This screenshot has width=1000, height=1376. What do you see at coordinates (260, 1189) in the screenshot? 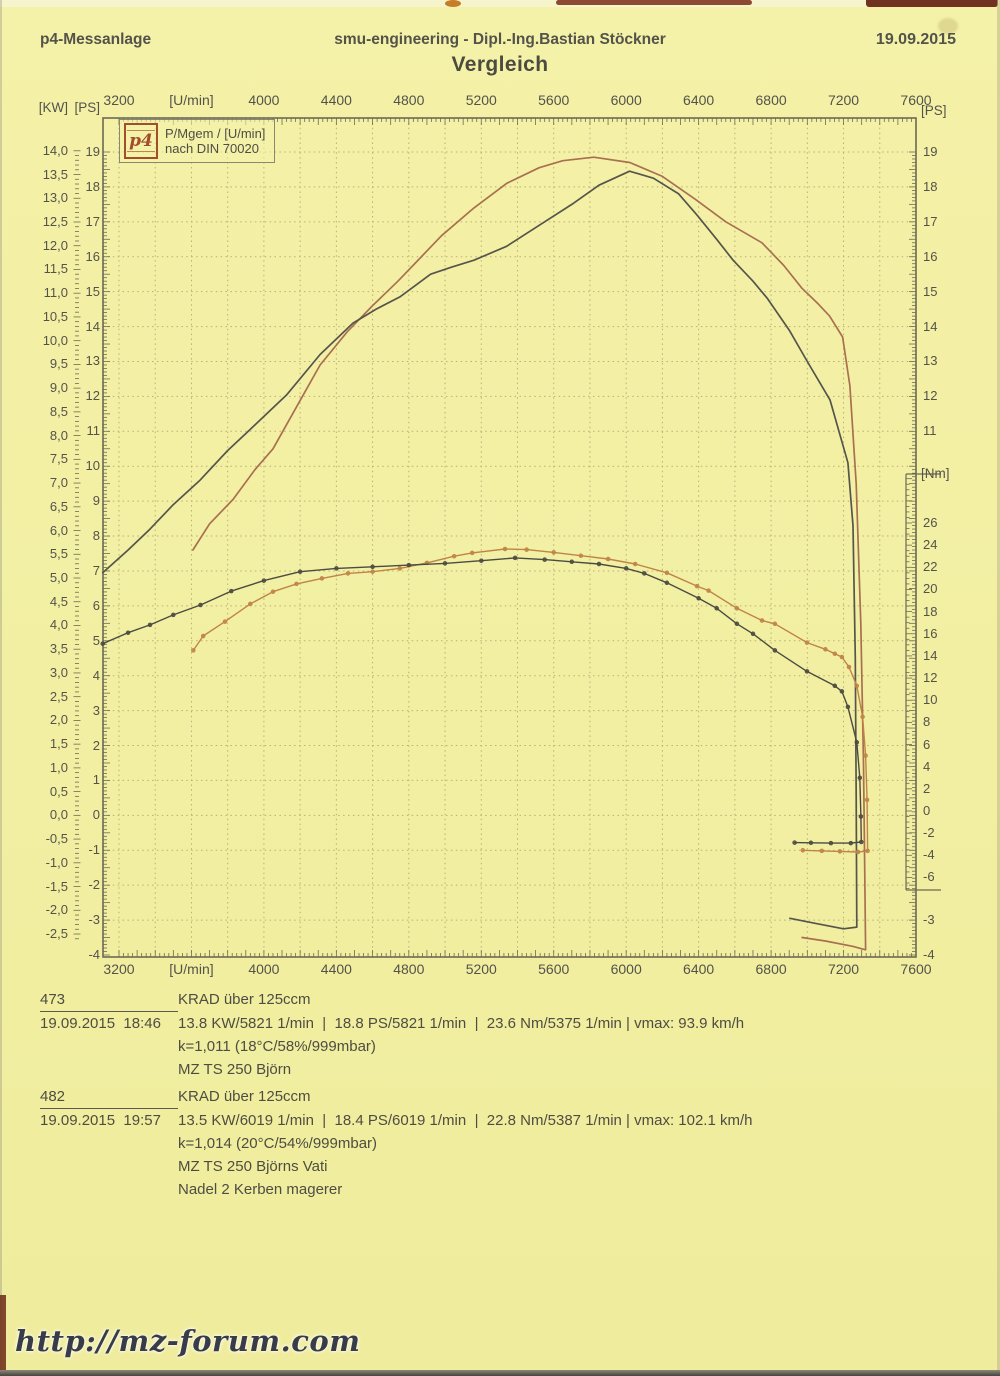
I see `run-note: Nadel 2 Kerben magerer` at bounding box center [260, 1189].